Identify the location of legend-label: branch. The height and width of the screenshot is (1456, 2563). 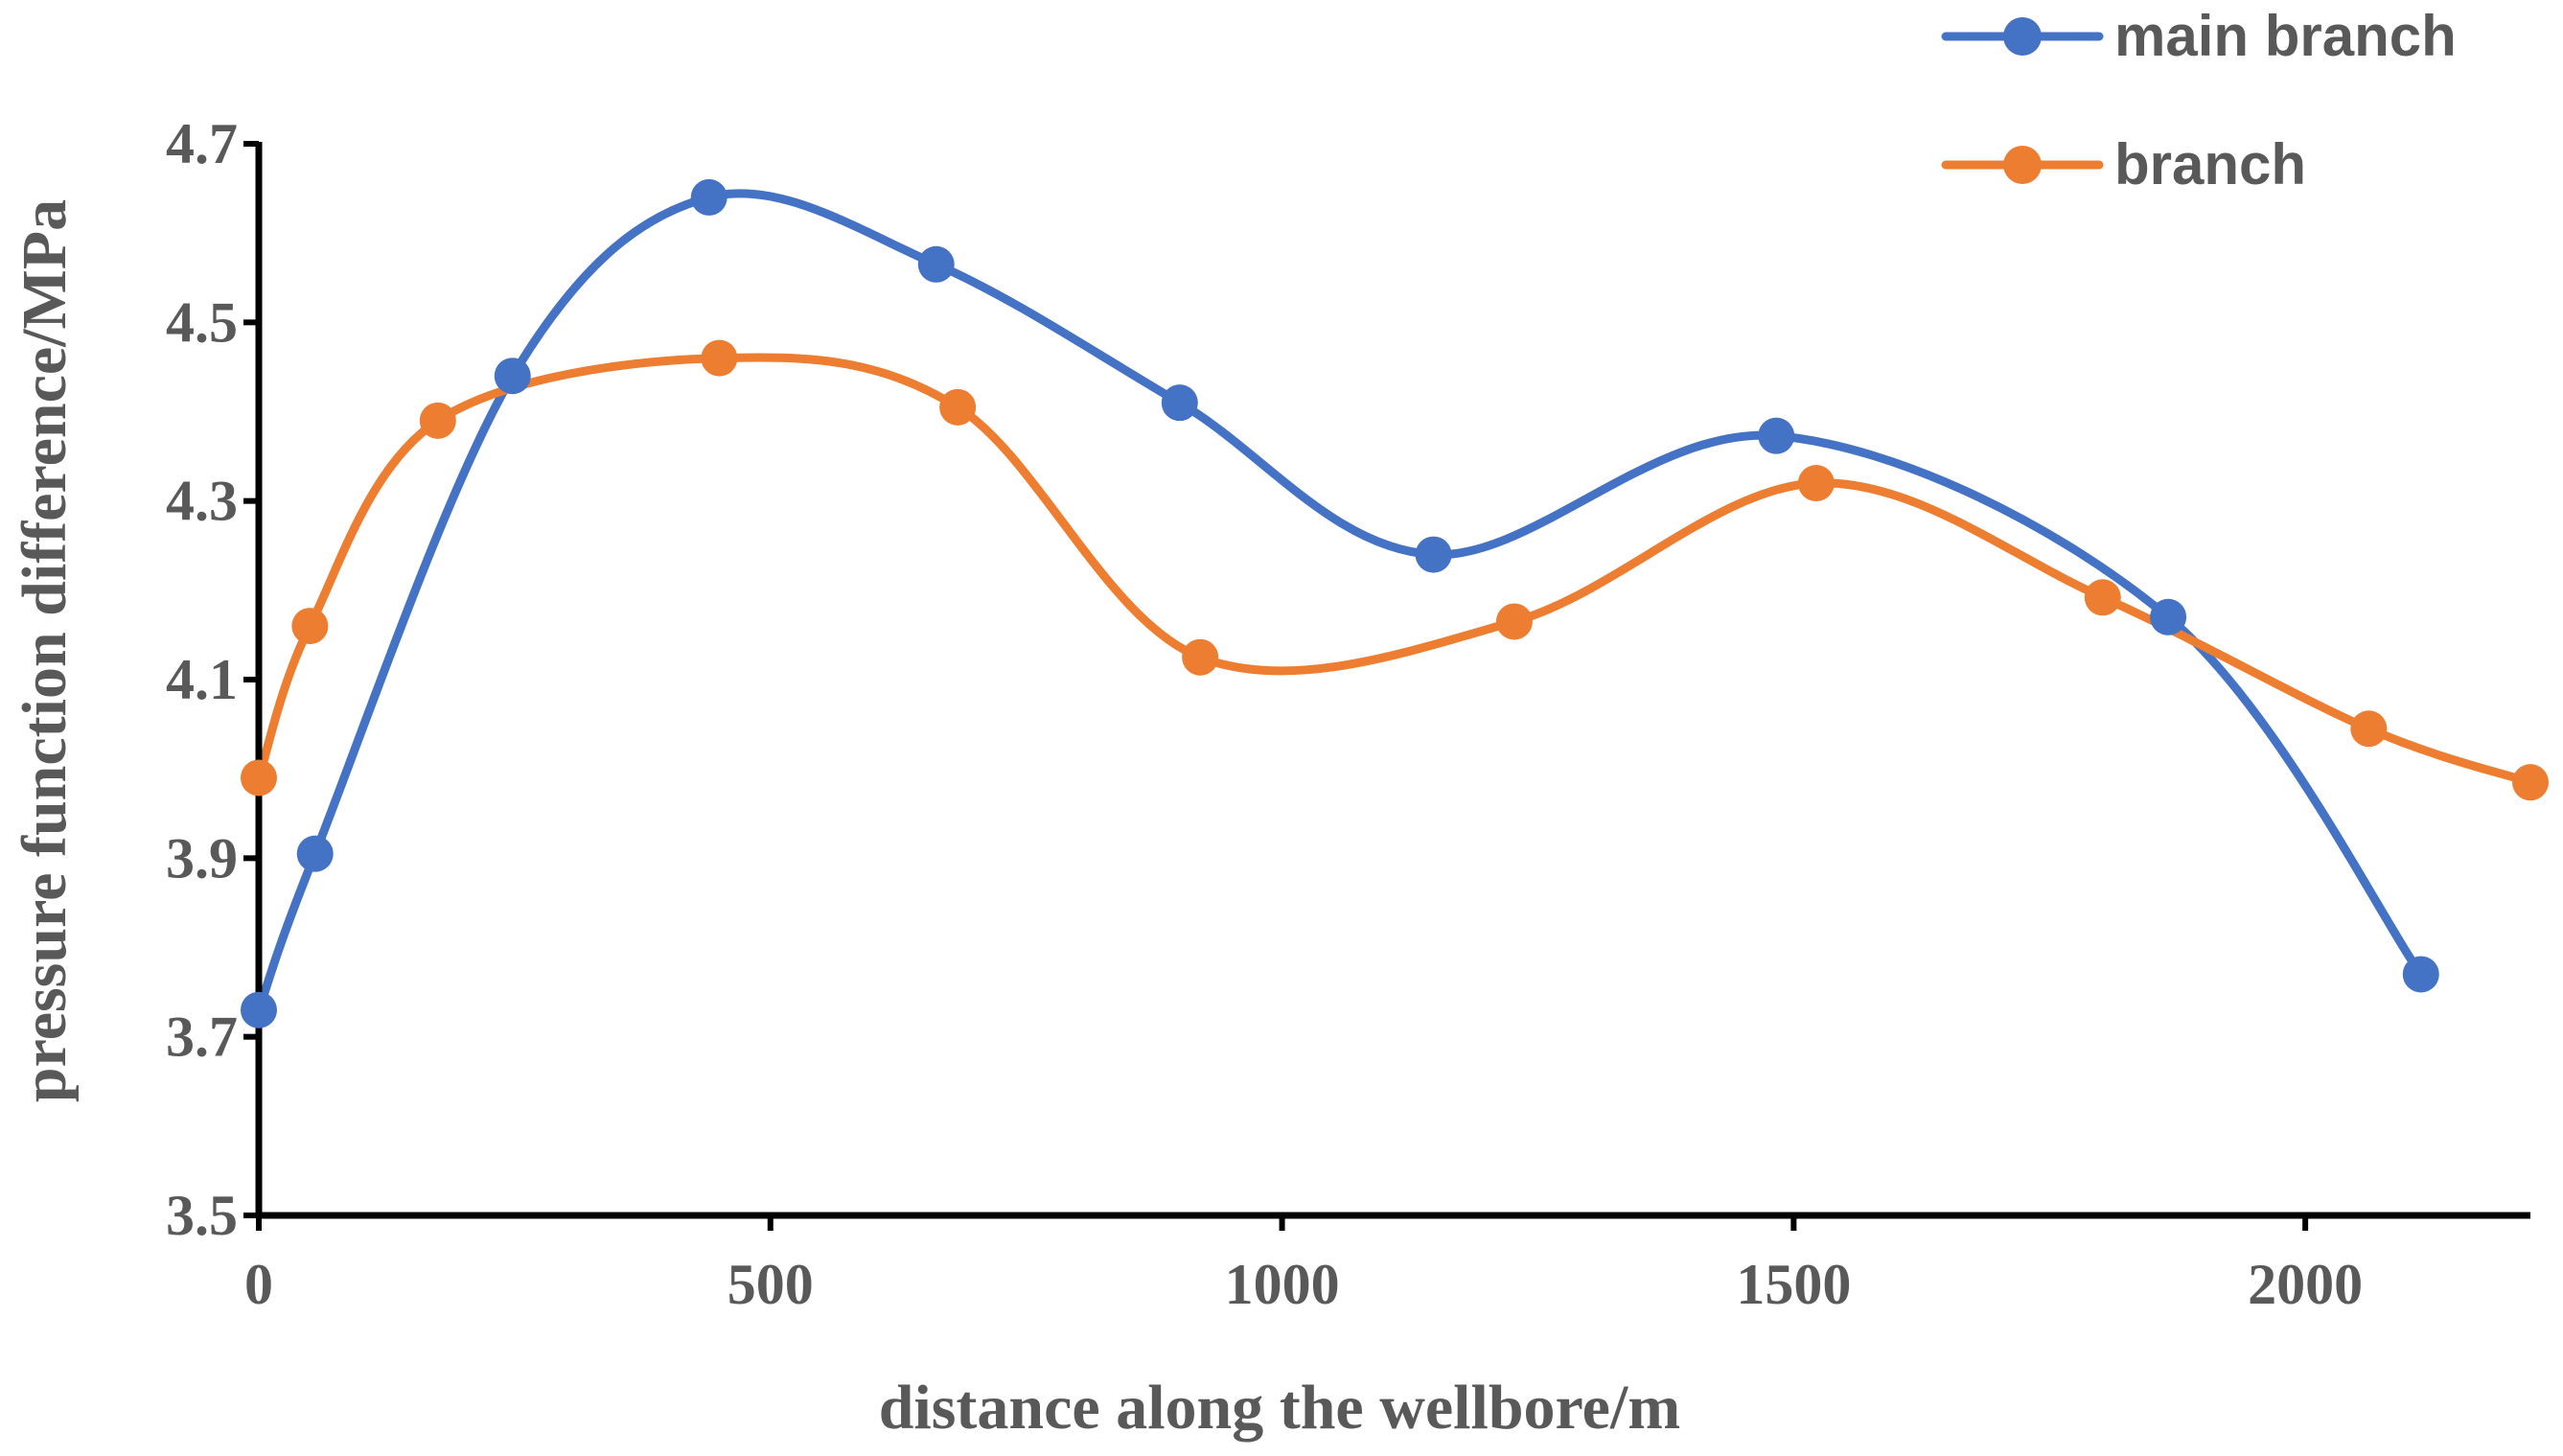
(2210, 164).